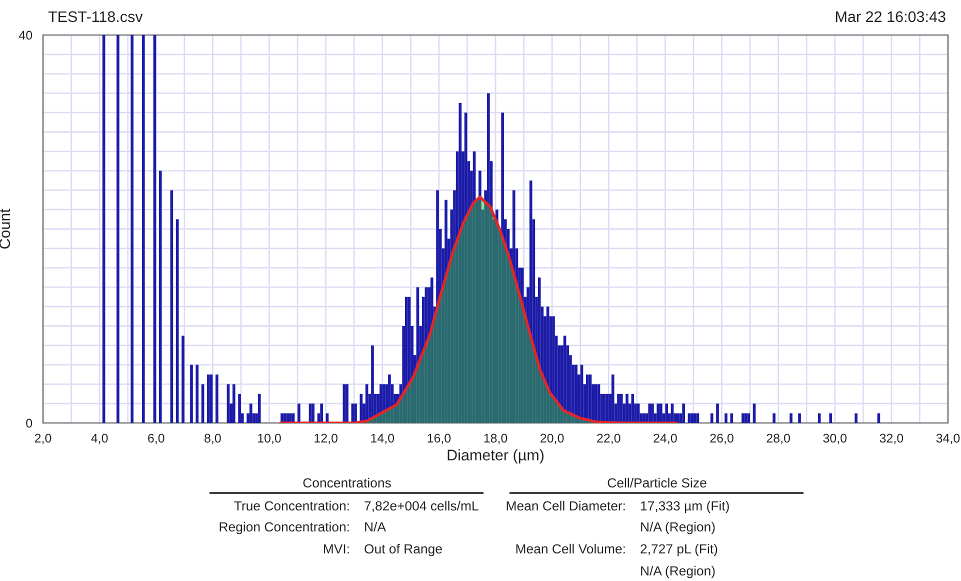 The image size is (961, 581). I want to click on text: 7,82e+004 cells/mL, so click(421, 506).